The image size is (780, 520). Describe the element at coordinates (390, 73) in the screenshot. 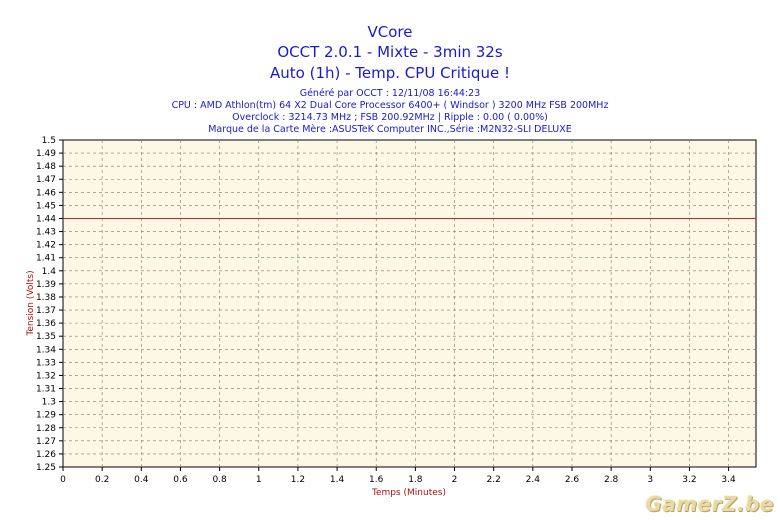

I see `chart-subtitle-mode: Auto (1h) - Temp. CPU Critique !` at that location.